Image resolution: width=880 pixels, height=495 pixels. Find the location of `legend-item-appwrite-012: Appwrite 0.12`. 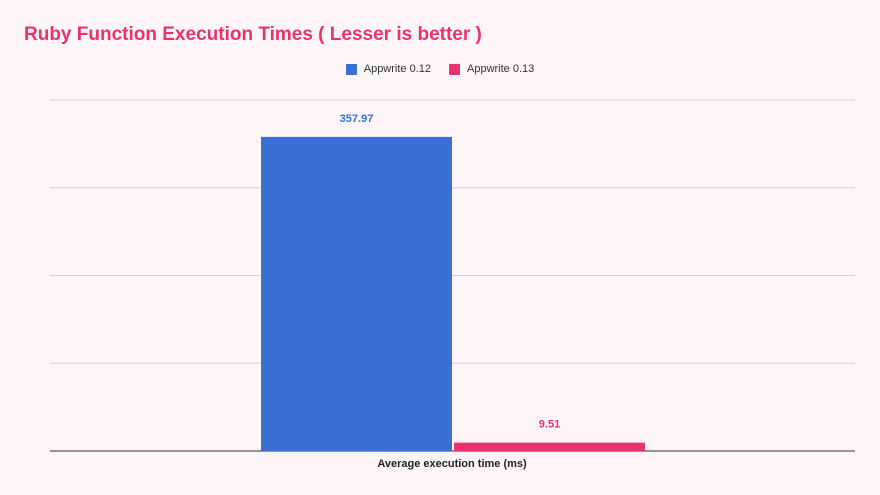

legend-item-appwrite-012: Appwrite 0.12 is located at coordinates (388, 69).